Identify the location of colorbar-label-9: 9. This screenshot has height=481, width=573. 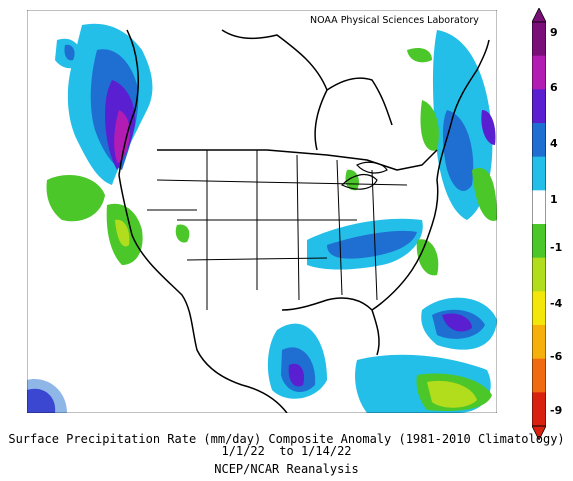
(554, 32).